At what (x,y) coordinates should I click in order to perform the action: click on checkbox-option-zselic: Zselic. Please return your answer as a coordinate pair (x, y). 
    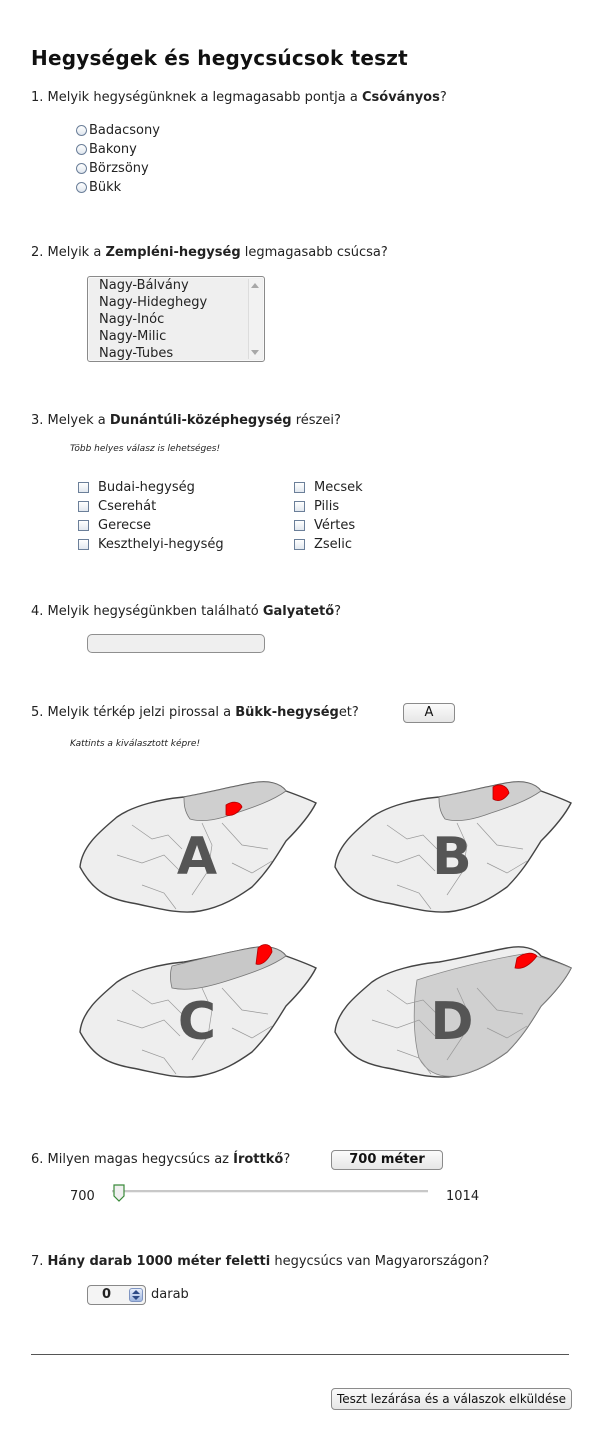
    Looking at the image, I should click on (323, 544).